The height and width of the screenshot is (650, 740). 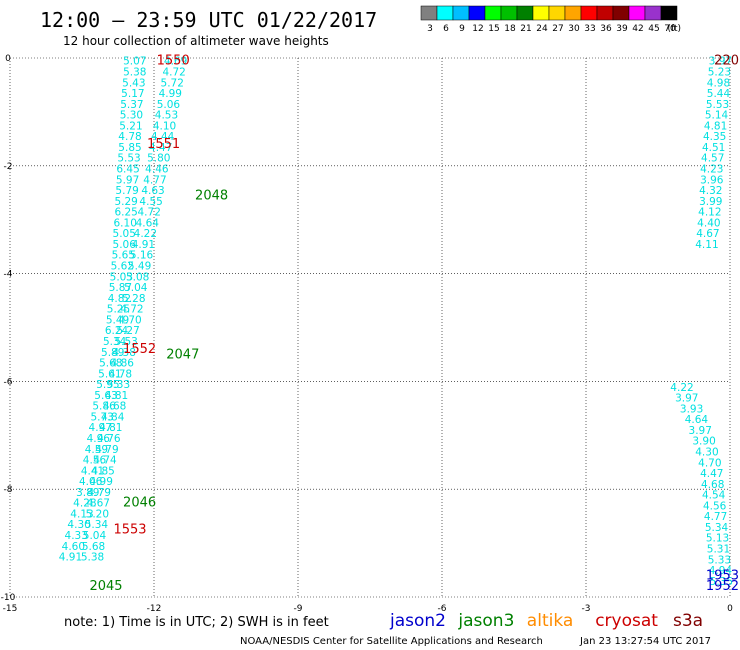 What do you see at coordinates (719, 94) in the screenshot?
I see `swh-value-label: 5.44` at bounding box center [719, 94].